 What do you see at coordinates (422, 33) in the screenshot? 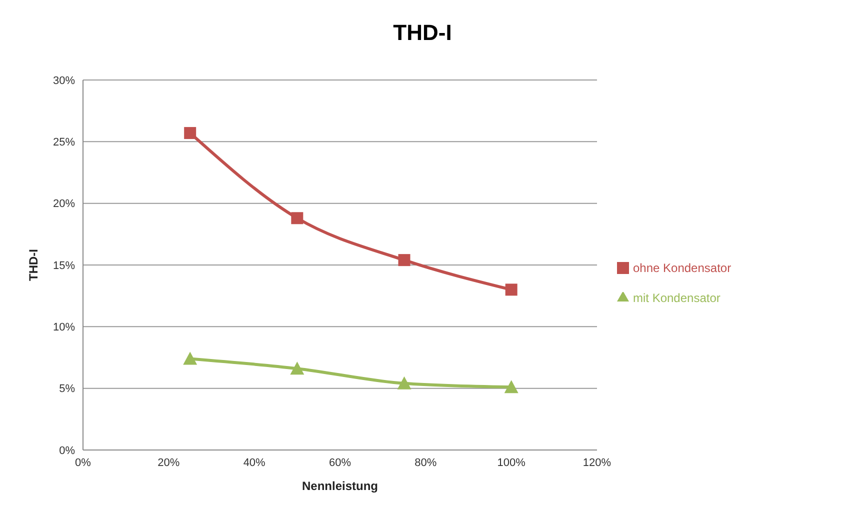
I see `chart-title: THD-I` at bounding box center [422, 33].